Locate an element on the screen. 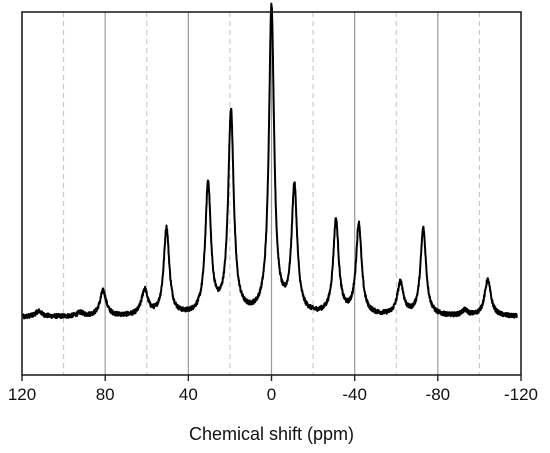 The height and width of the screenshot is (453, 550). x-tick-label: 0 is located at coordinates (271, 394).